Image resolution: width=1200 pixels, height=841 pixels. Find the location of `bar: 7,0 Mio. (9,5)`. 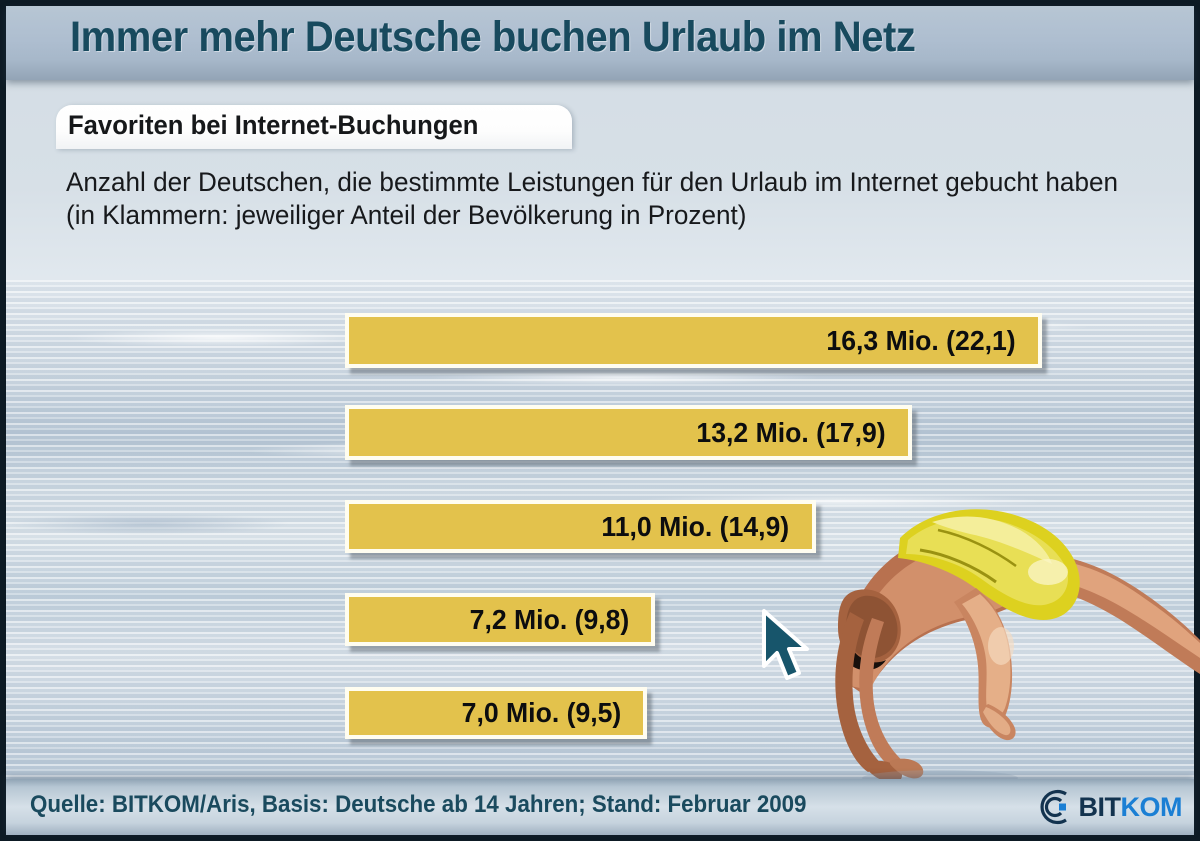

bar: 7,0 Mio. (9,5) is located at coordinates (496, 713).